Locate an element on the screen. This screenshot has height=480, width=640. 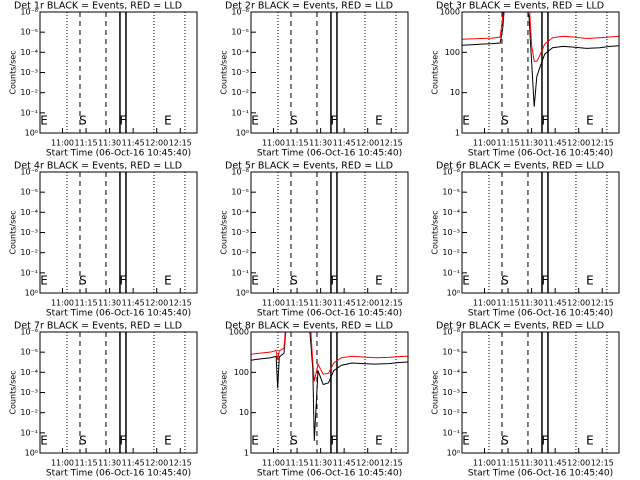
panel-title: Det 9r BLACK = Events, RED = LLD is located at coordinates (520, 326).